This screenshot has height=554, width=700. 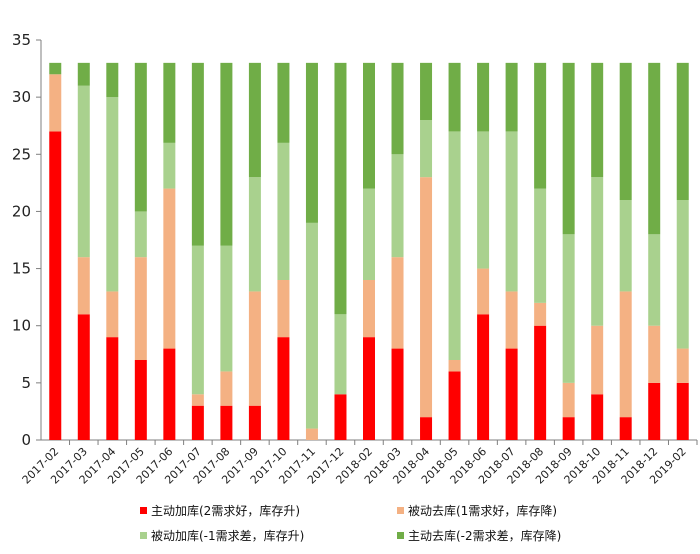 What do you see at coordinates (21, 40) in the screenshot?
I see `y-tick-label: 35` at bounding box center [21, 40].